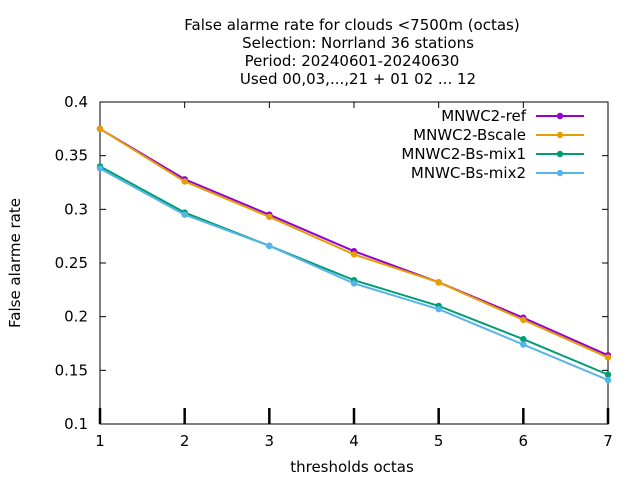 The height and width of the screenshot is (480, 640). What do you see at coordinates (468, 173) in the screenshot?
I see `legend-label: MNWC-Bs-mix2` at bounding box center [468, 173].